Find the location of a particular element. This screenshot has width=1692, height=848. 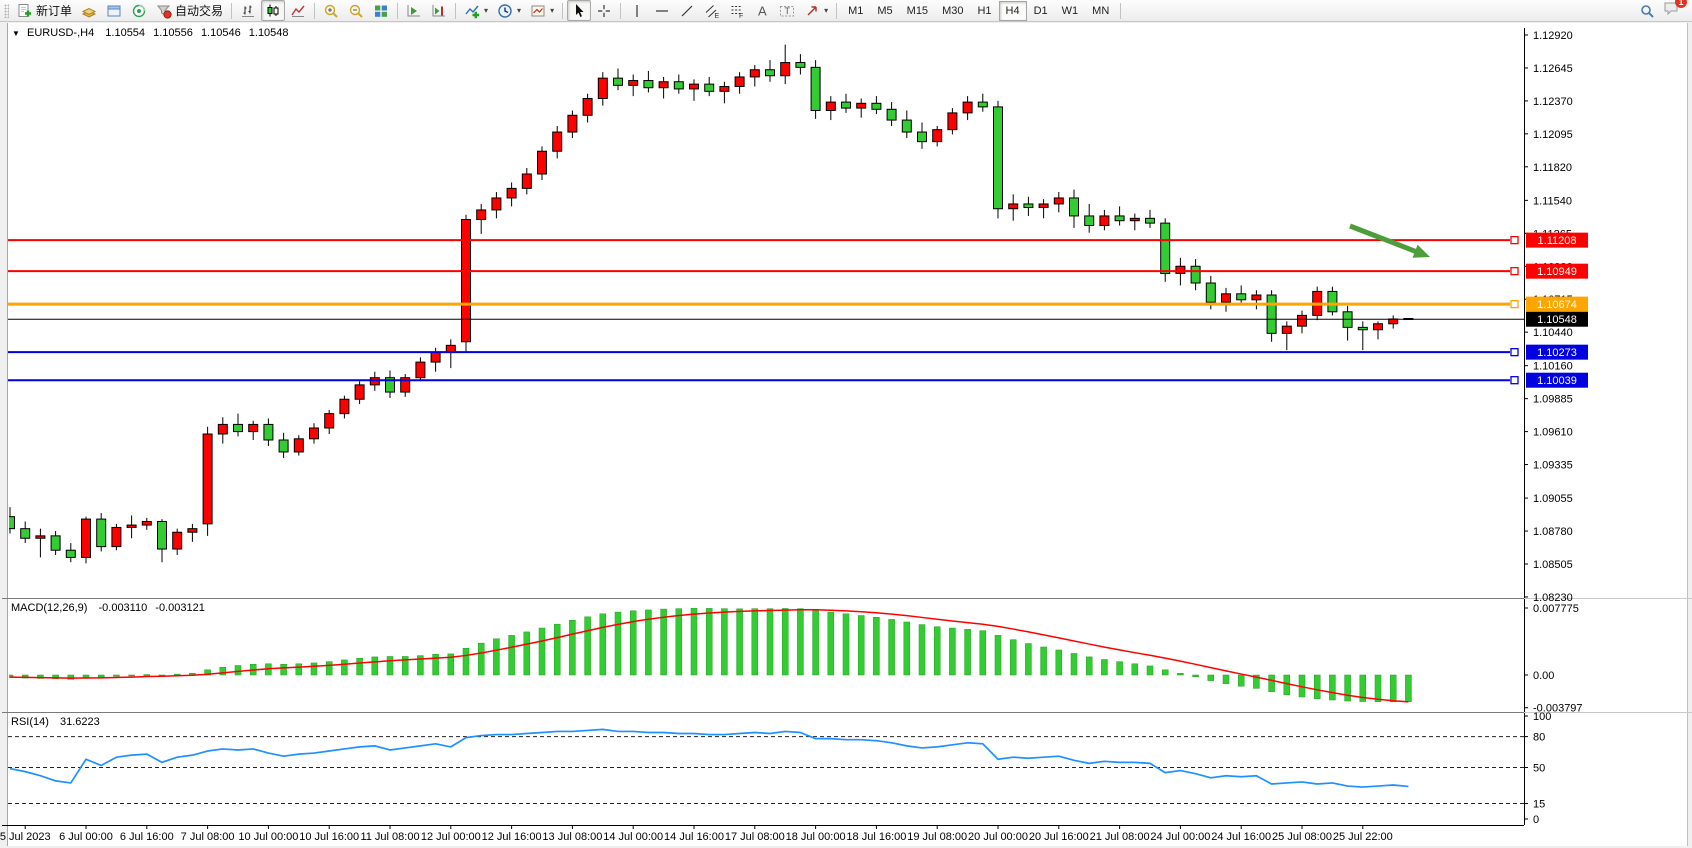

search-icon is located at coordinates (1647, 11).